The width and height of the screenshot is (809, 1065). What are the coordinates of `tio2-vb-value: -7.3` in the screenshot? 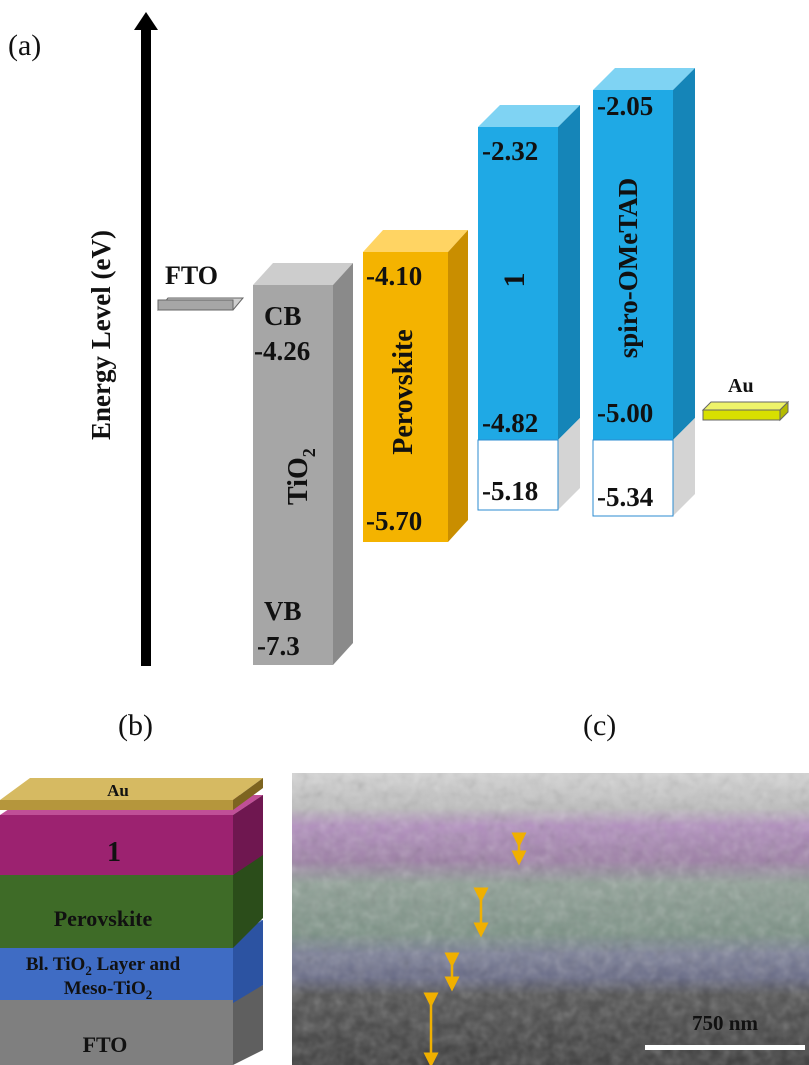 It's located at (278, 646).